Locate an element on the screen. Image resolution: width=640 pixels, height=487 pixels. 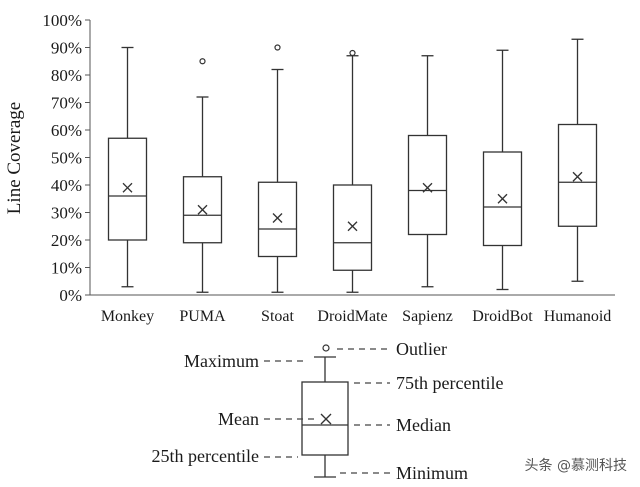
legend-75th-label: 75th percentile is located at coordinates (449, 383).